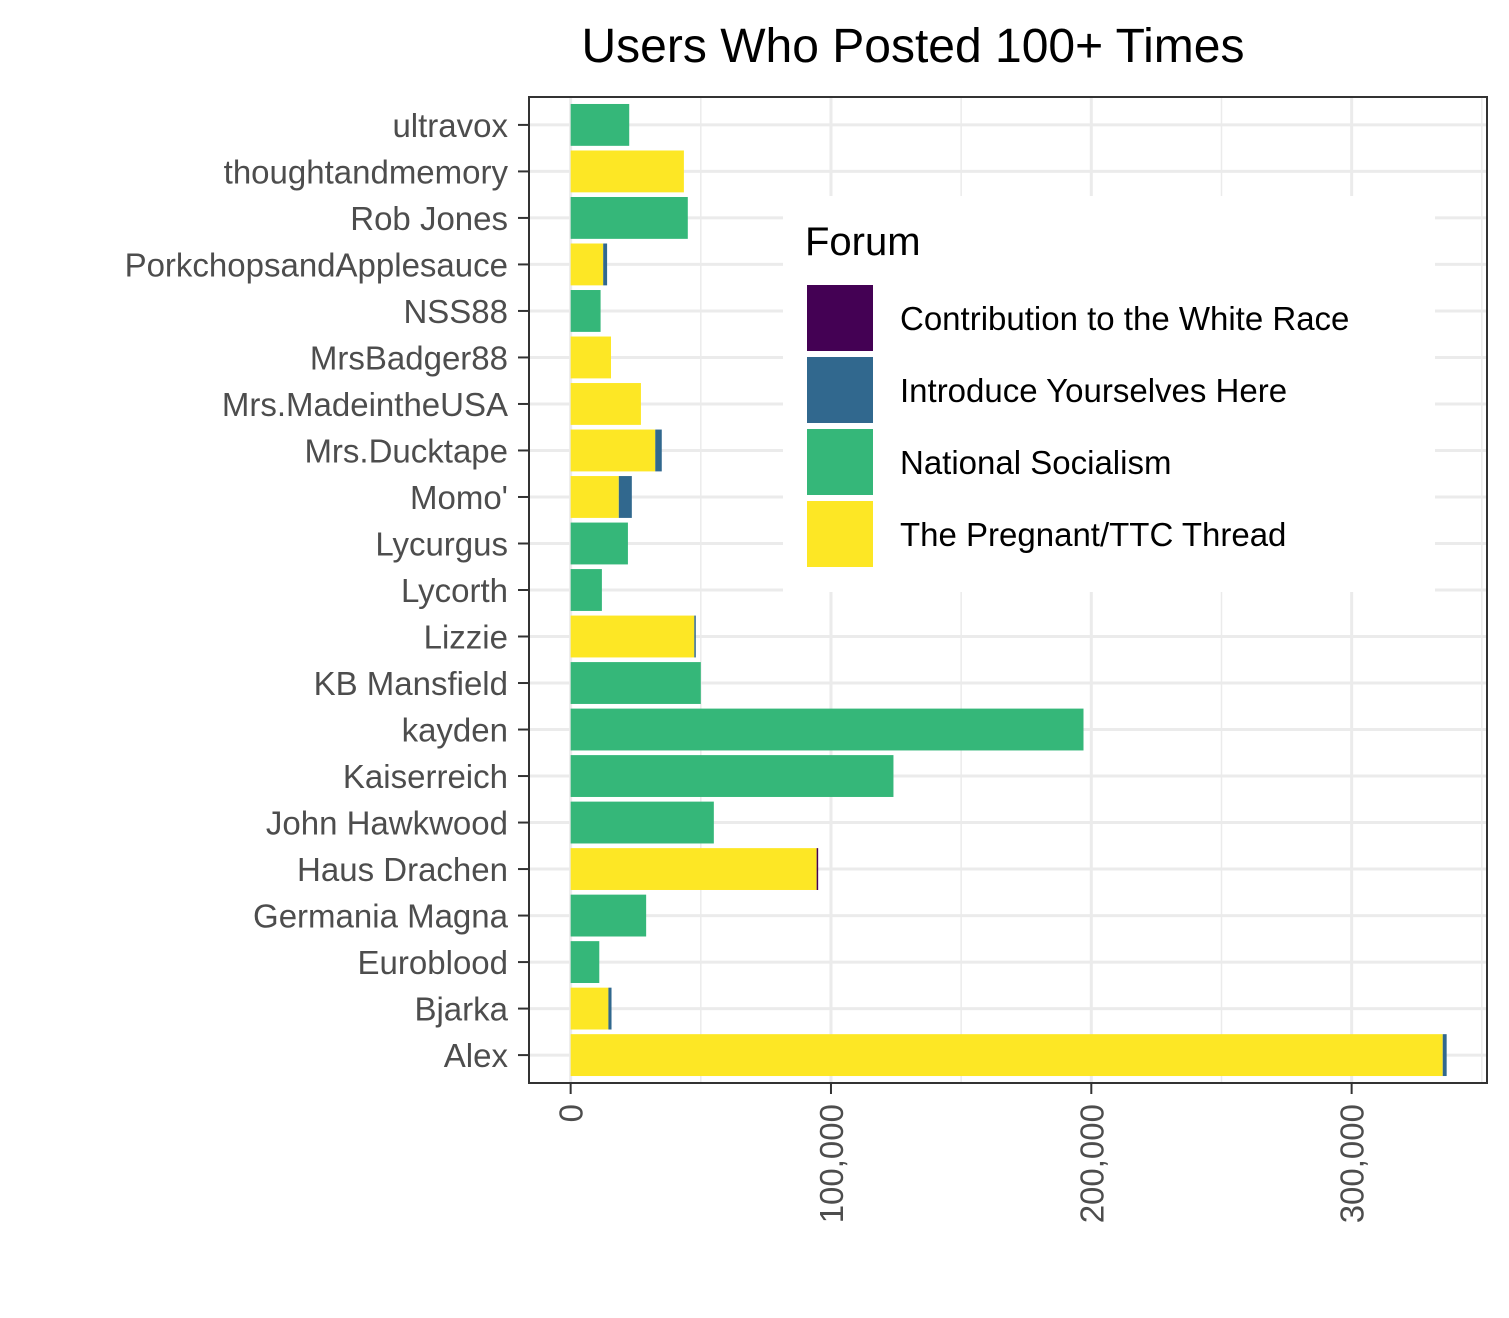  I want to click on y-tick-label: kayden, so click(455, 730).